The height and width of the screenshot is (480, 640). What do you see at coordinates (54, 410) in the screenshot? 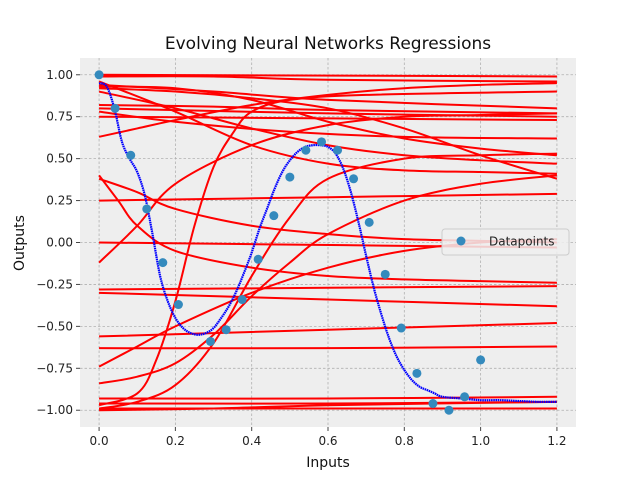
I see `y-tick-label: −1.00` at bounding box center [54, 410].